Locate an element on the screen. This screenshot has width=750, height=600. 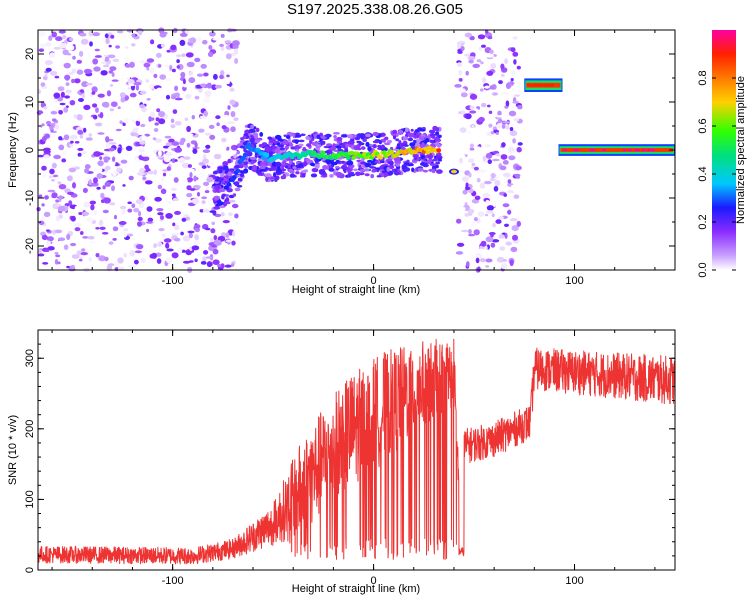
chart-title: S197.2025.338.08.26.G05 is located at coordinates (375, 9).